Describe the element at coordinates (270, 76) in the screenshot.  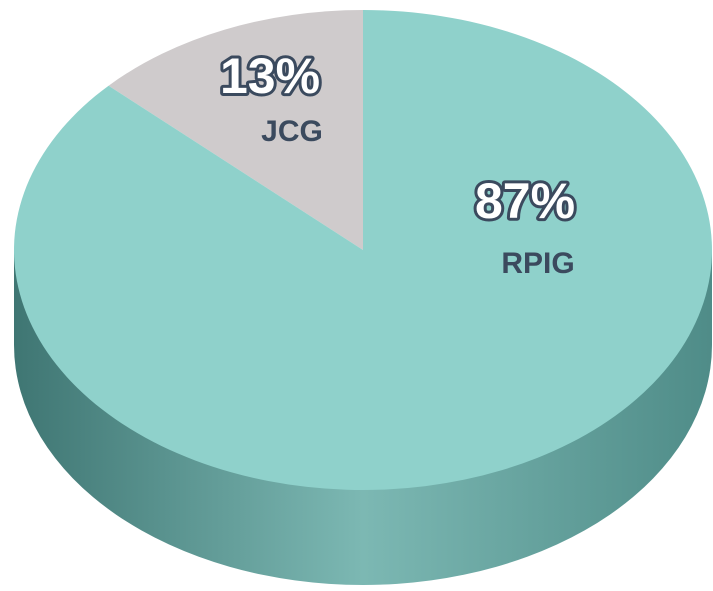
I see `value-label: 13%` at that location.